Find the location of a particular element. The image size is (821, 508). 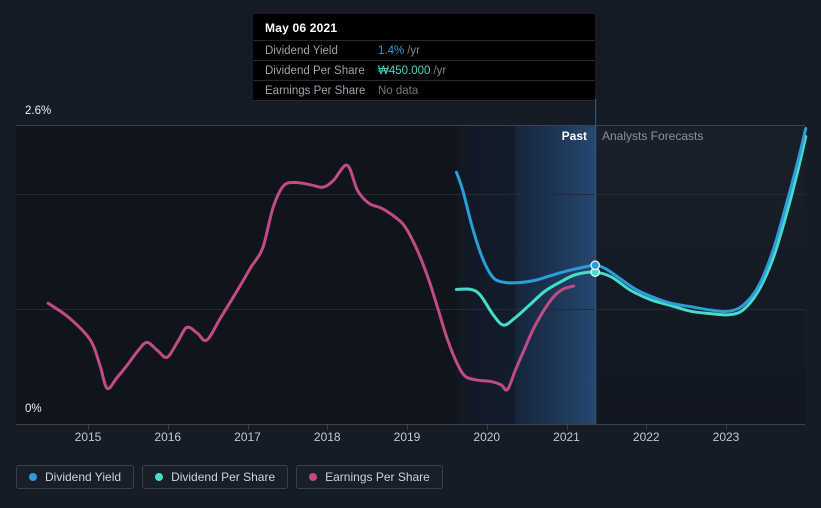

tooltip-row-earnings-per-share: Earnings Per Share No data is located at coordinates (424, 90).